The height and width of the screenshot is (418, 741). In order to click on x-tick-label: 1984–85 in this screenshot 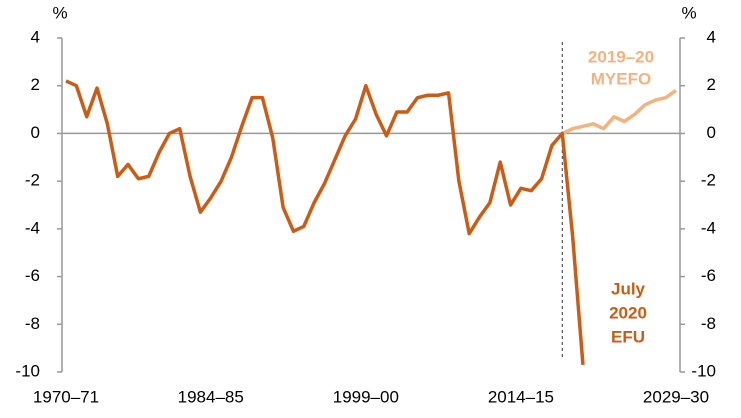, I will do `click(211, 396)`.